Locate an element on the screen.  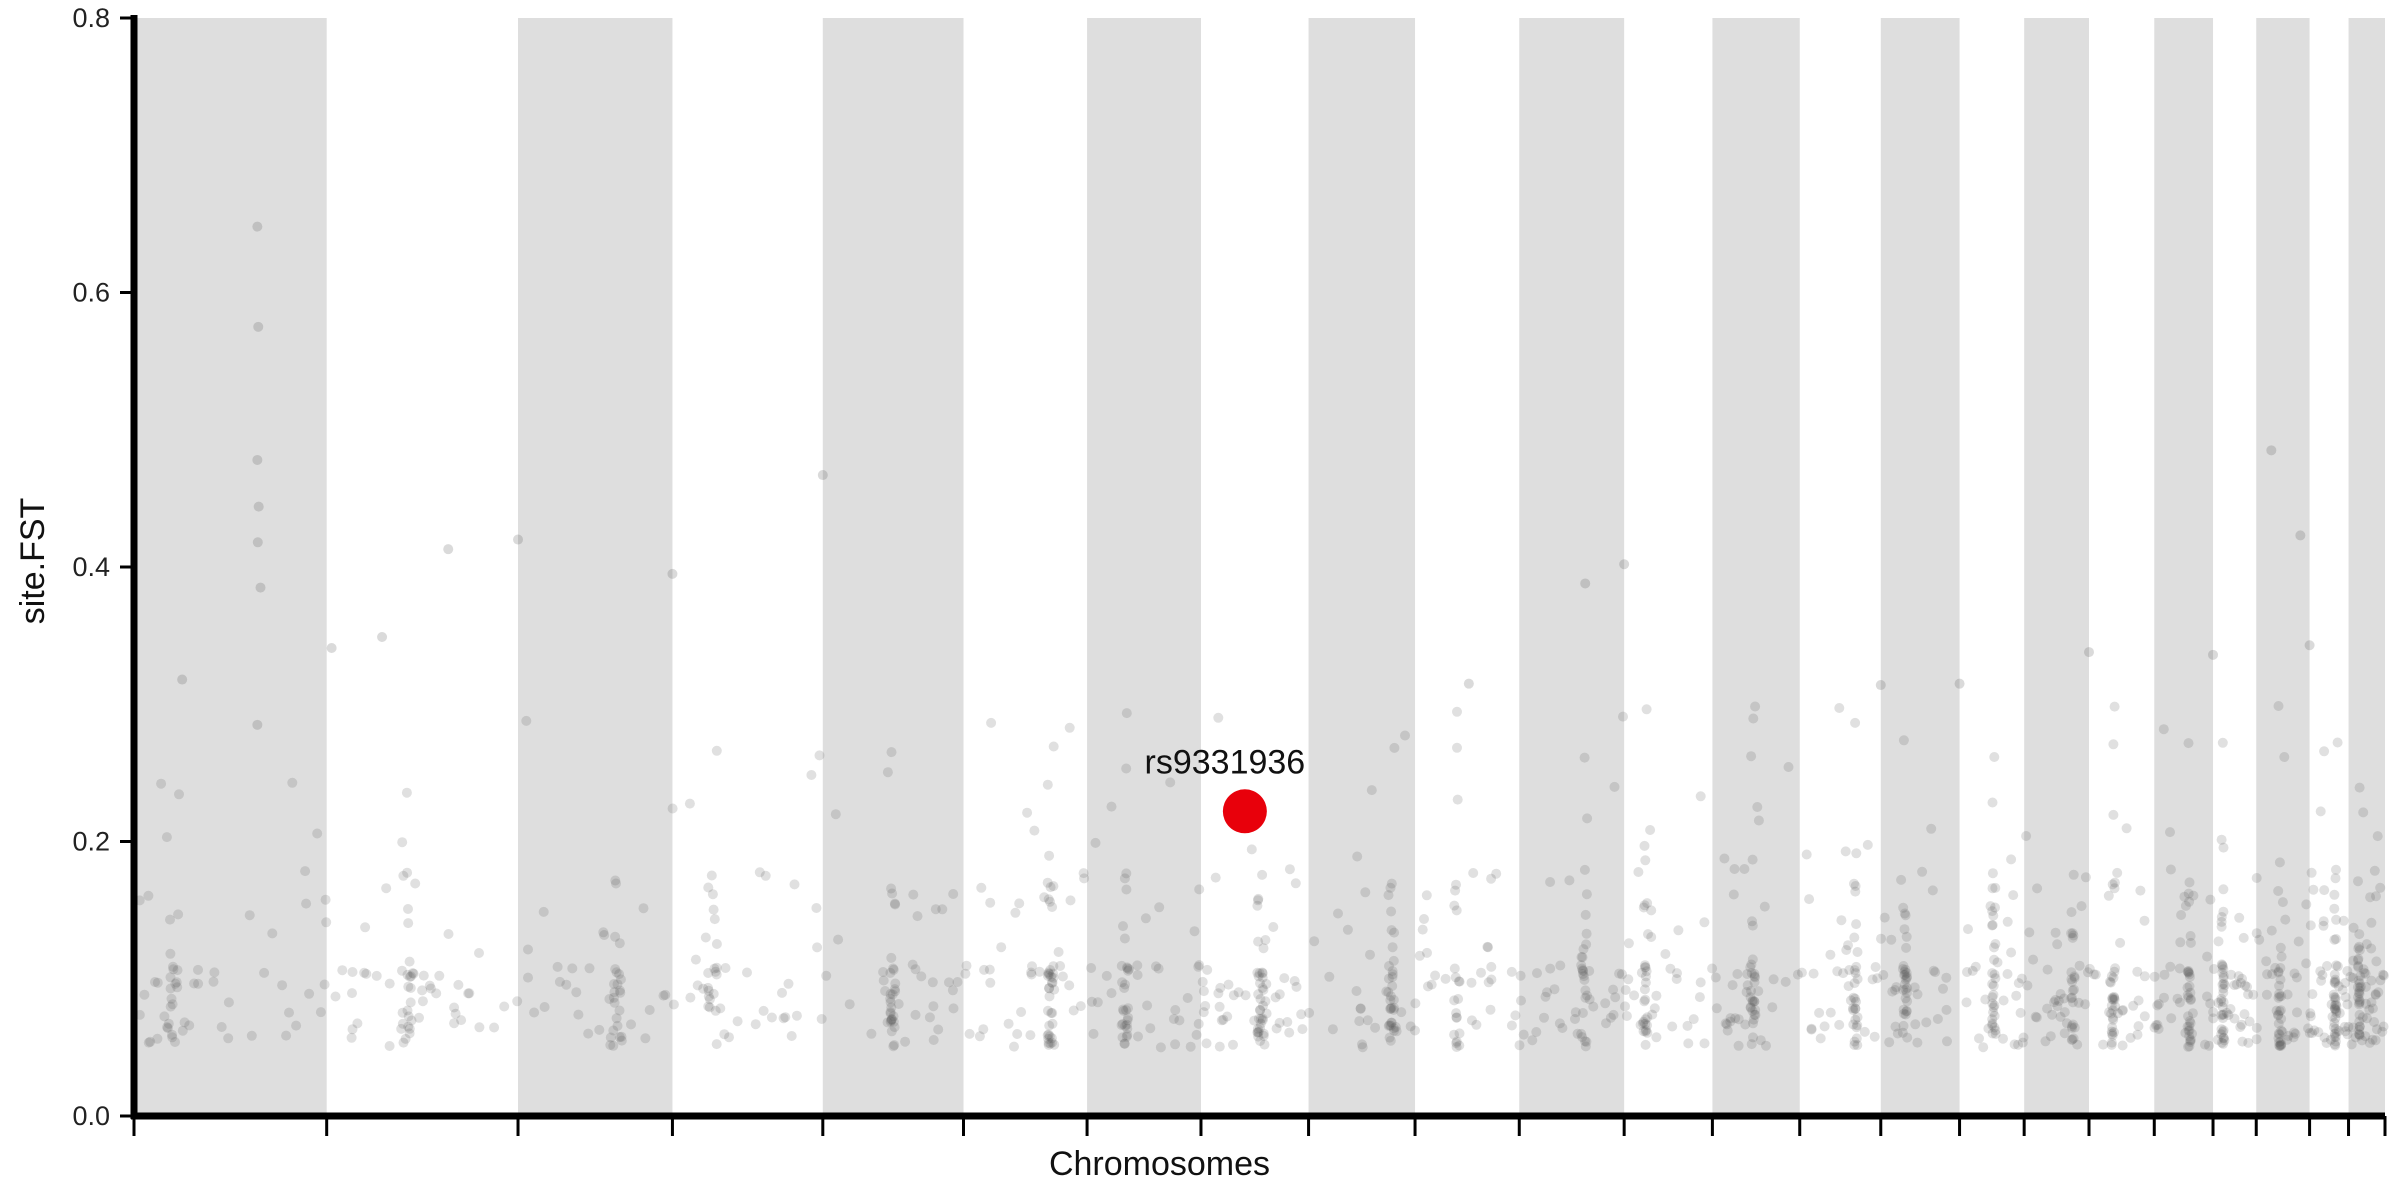
y-tick-label: 0.6 is located at coordinates (91, 293).